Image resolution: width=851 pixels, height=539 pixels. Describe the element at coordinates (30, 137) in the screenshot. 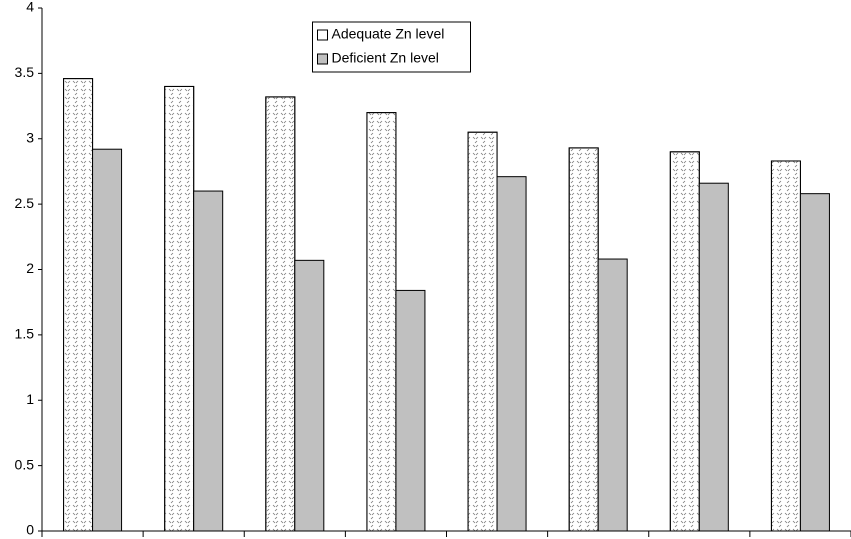

I see `y-tick-label: 3` at that location.